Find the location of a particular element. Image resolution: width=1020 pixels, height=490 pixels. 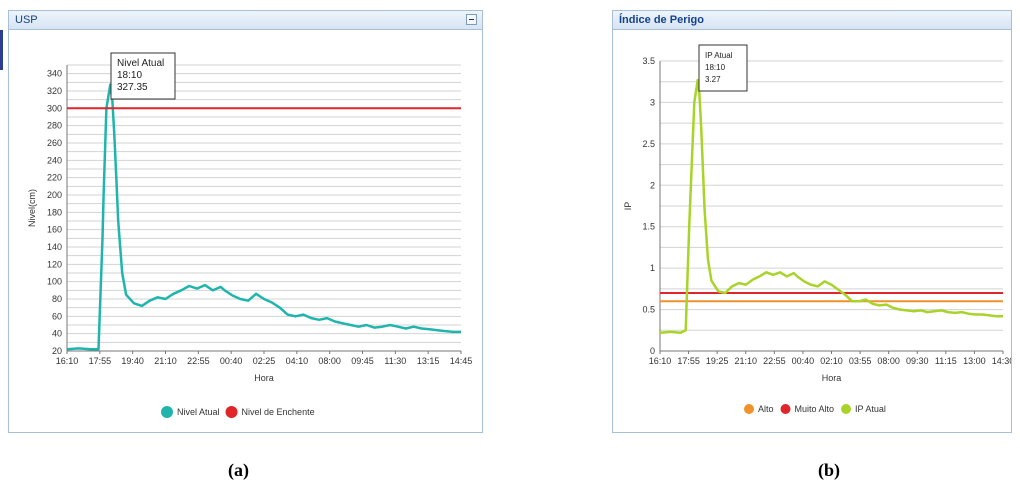

x-tick-label: 14:30 is located at coordinates (1001, 361).